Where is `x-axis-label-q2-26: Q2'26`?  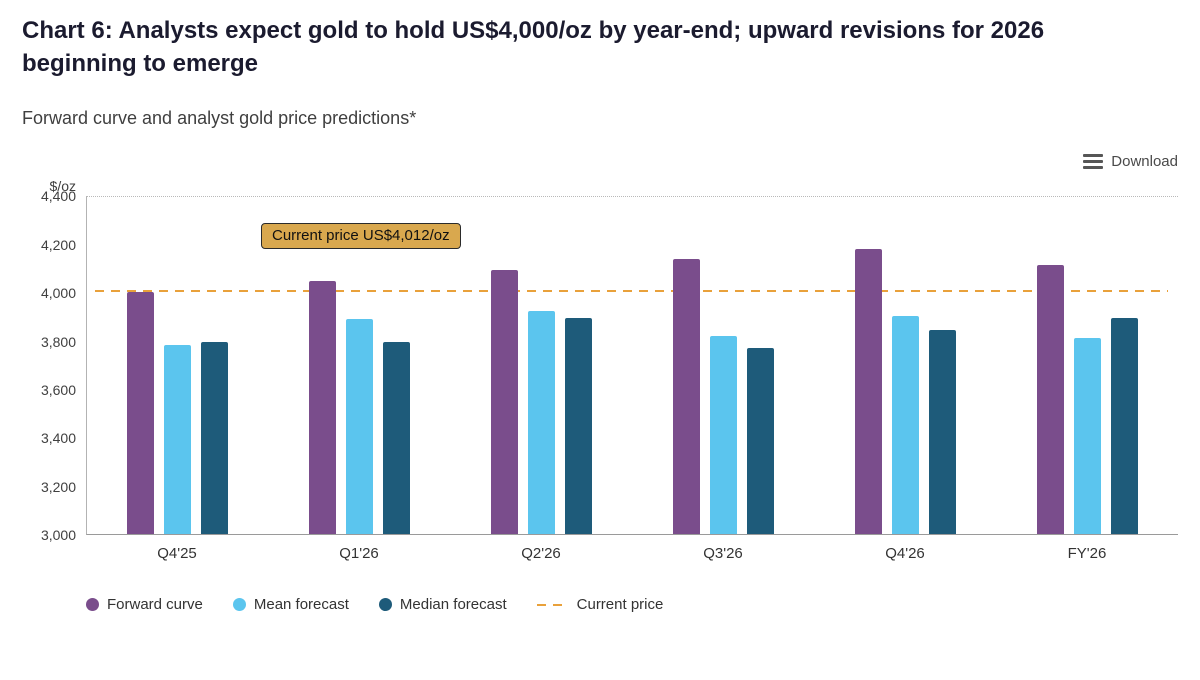
x-axis-label-q2-26: Q2'26 is located at coordinates (541, 554).